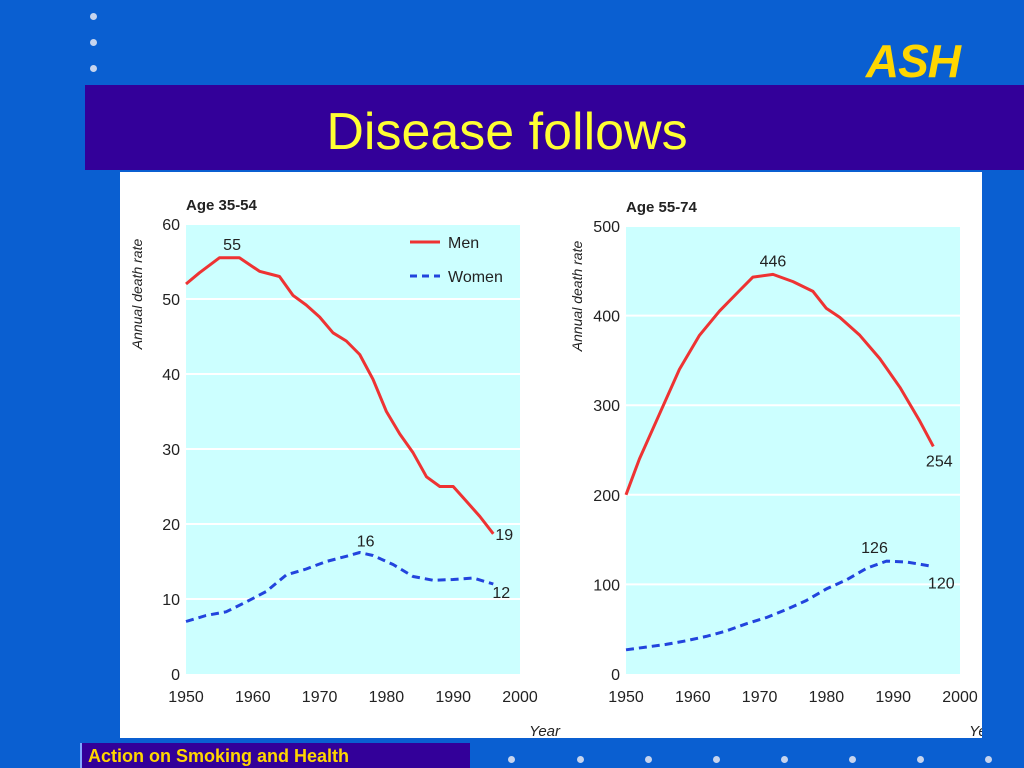 The image size is (1024, 768). Describe the element at coordinates (606, 227) in the screenshot. I see `y-tick-label: 500` at that location.